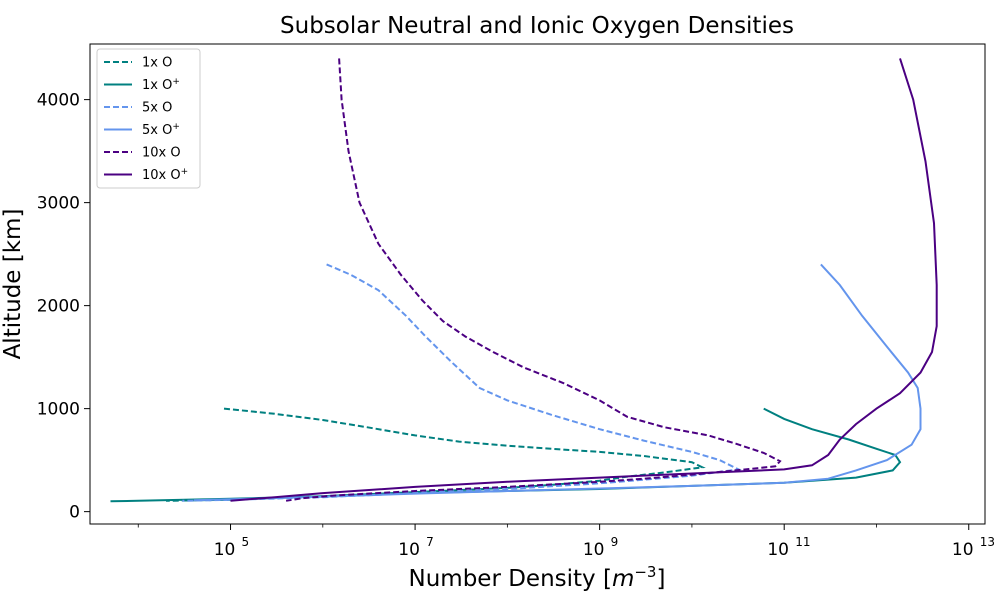  What do you see at coordinates (157, 63) in the screenshot?
I see `legend-label: 1x O` at bounding box center [157, 63].